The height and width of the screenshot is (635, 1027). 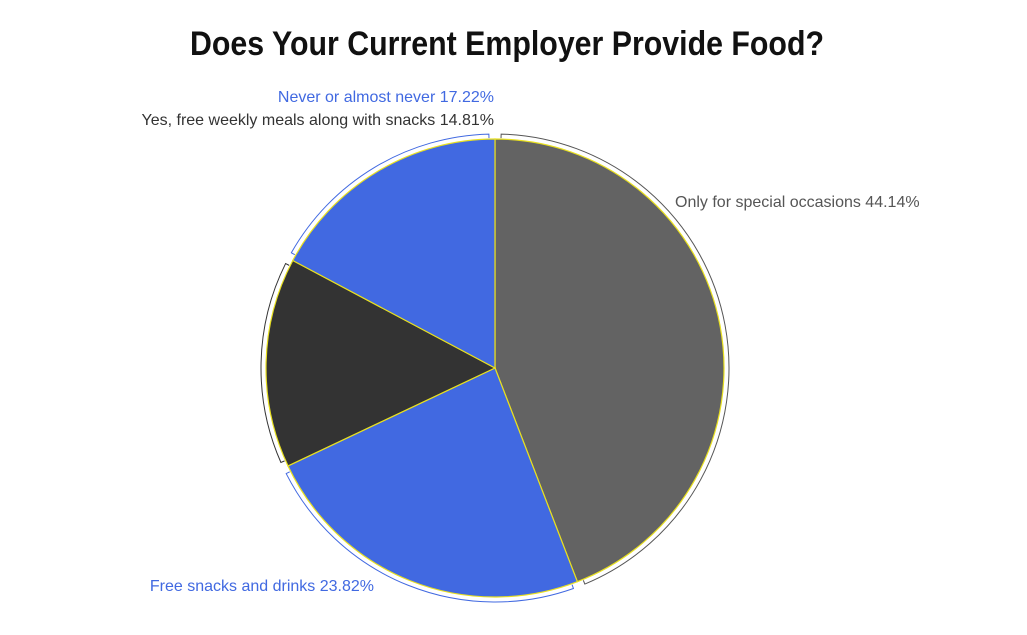 What do you see at coordinates (507, 44) in the screenshot?
I see `chart-title: Does Your Current Employer Provide Food?` at bounding box center [507, 44].